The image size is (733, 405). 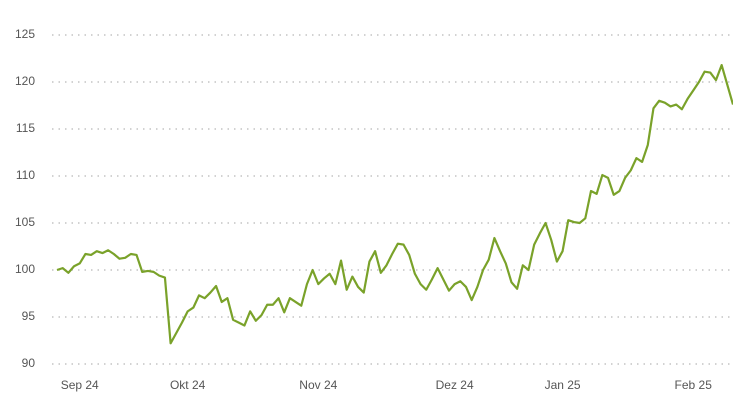 I want to click on x-tick-label: Jan 25, so click(x=563, y=385).